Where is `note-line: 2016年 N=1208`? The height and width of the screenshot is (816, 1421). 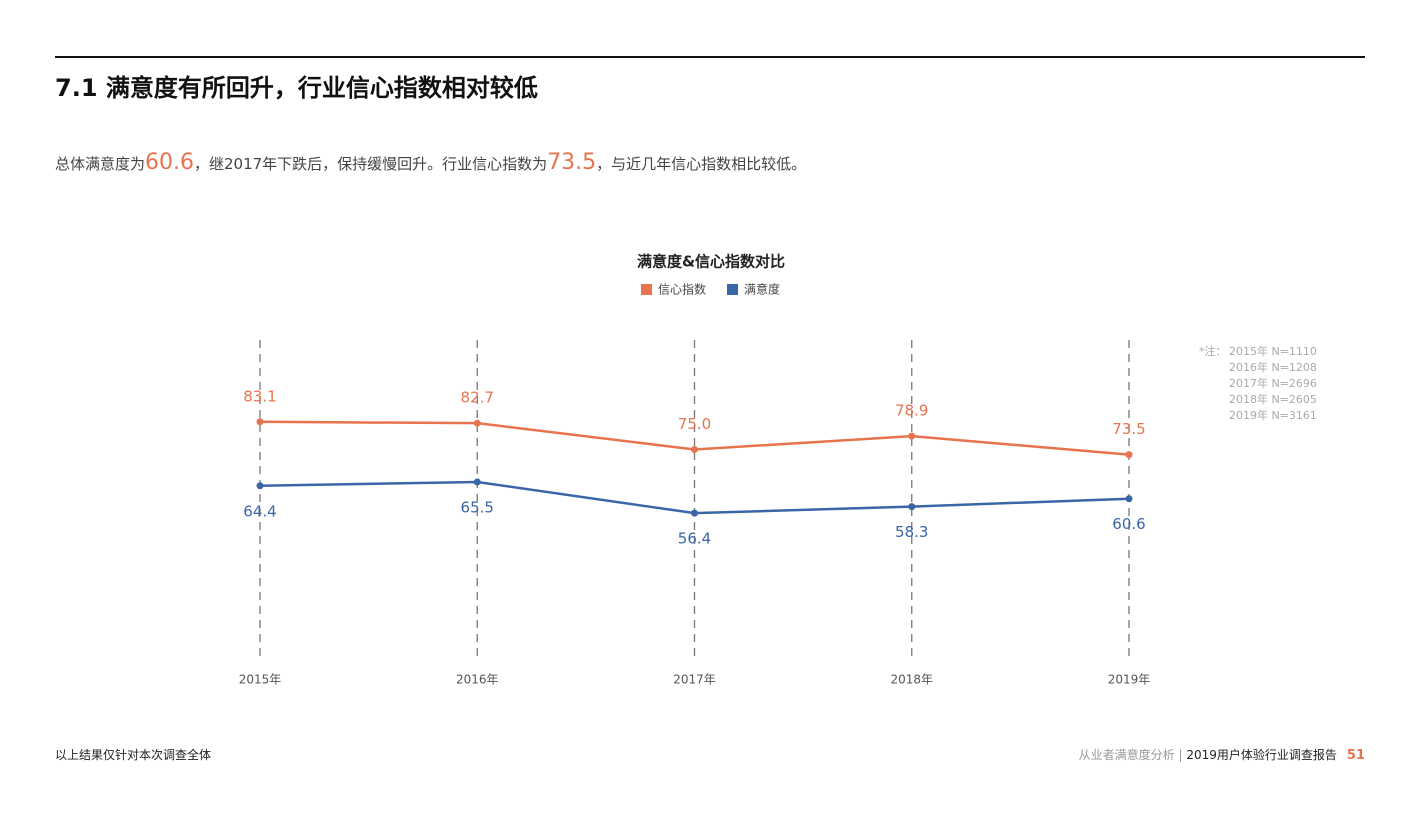
note-line: 2016年 N=1208 is located at coordinates (1273, 367).